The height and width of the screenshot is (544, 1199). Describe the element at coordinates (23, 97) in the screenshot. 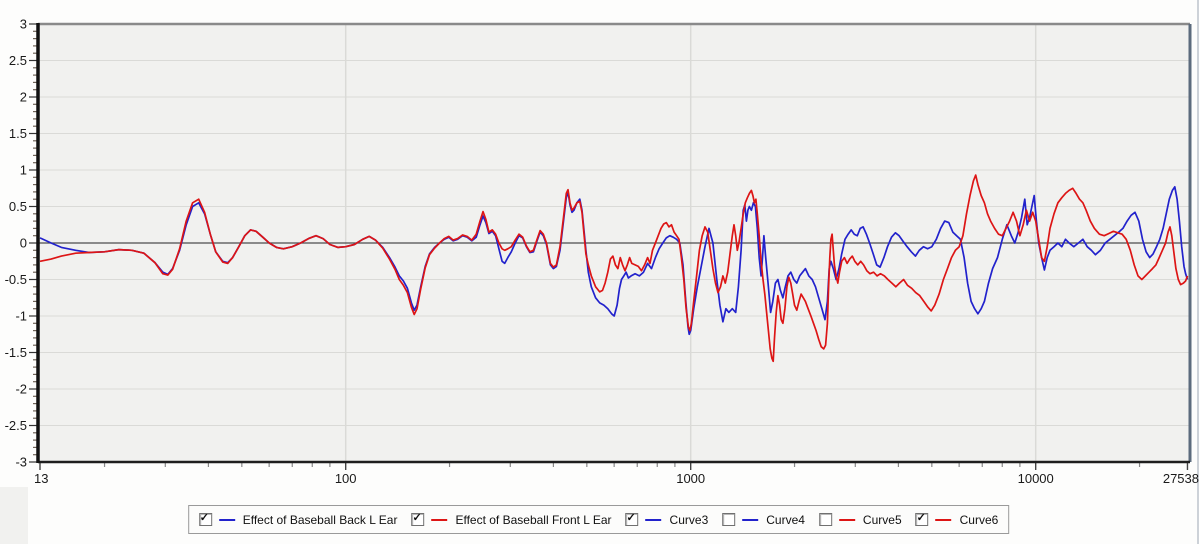

I see `y-tick-label: 2` at that location.